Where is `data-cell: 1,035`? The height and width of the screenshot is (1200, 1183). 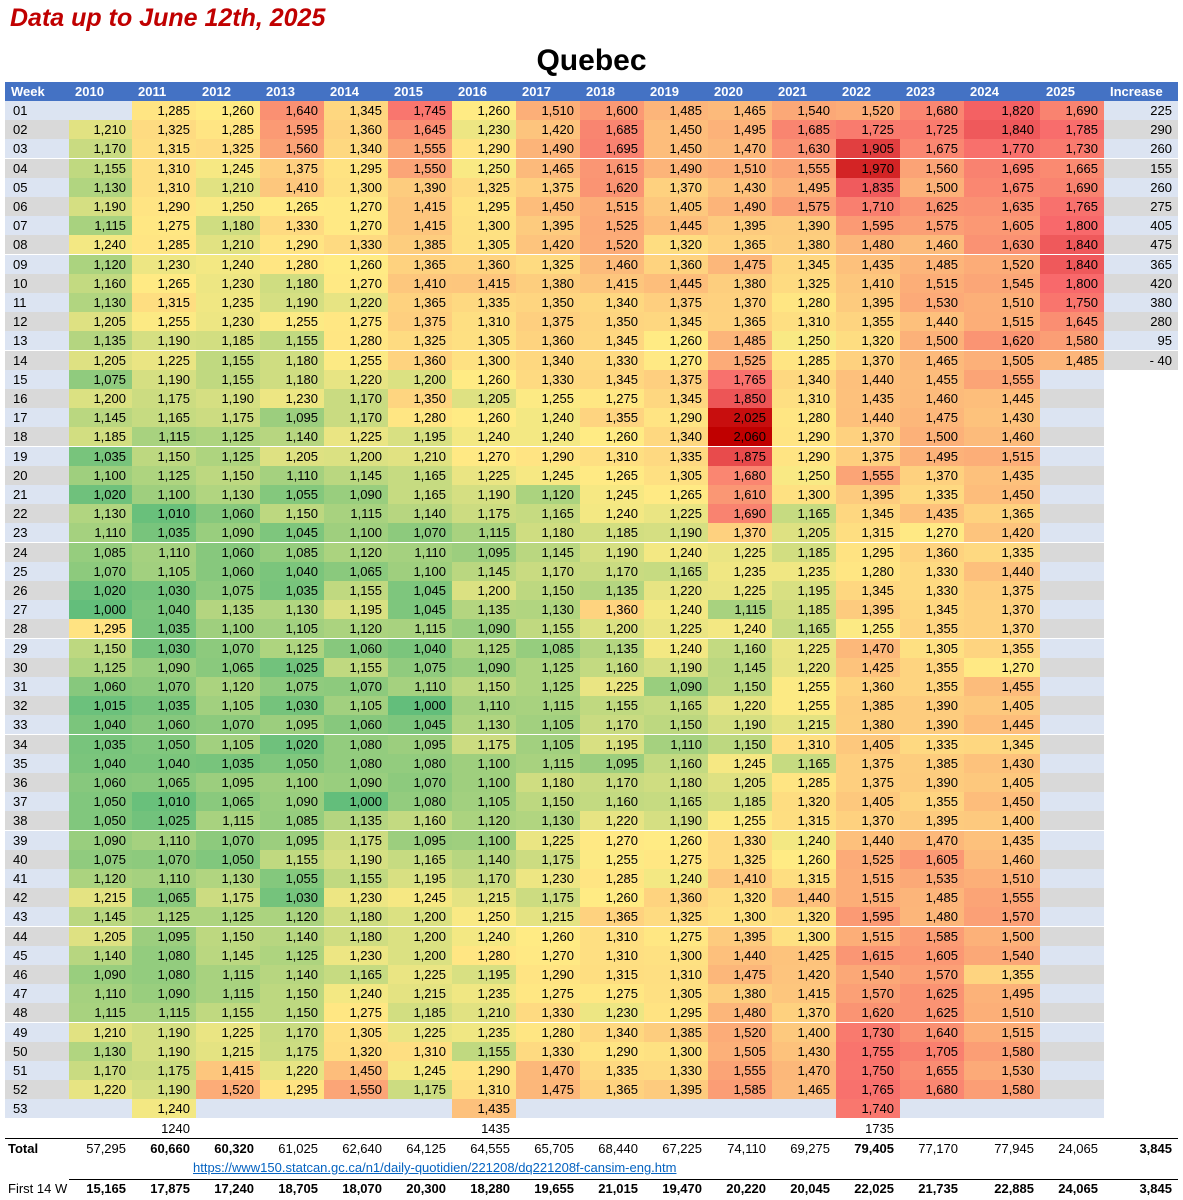 data-cell: 1,035 is located at coordinates (100, 456).